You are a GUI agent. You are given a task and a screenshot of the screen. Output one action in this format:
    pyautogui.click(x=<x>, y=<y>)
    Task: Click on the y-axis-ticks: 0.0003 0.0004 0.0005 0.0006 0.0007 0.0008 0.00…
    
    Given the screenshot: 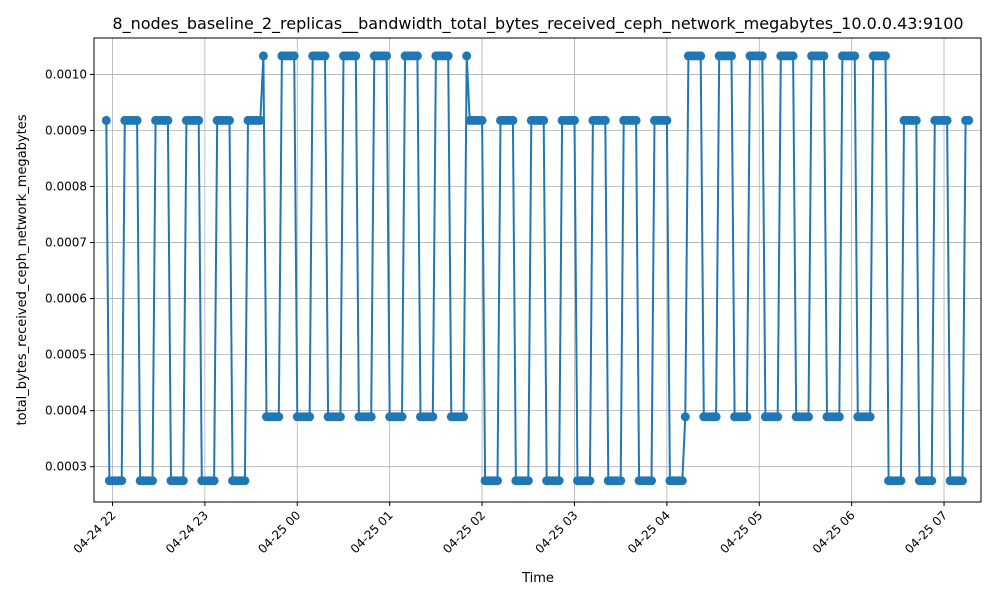 What is the action you would take?
    pyautogui.click(x=69, y=270)
    